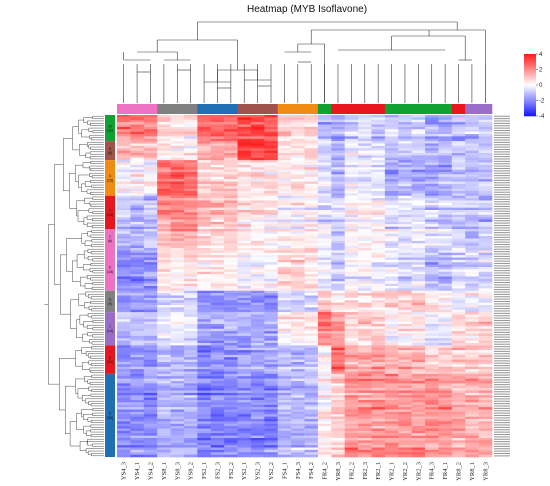 The height and width of the screenshot is (486, 550). What do you see at coordinates (530, 58) in the screenshot?
I see `legend-gradient` at bounding box center [530, 58].